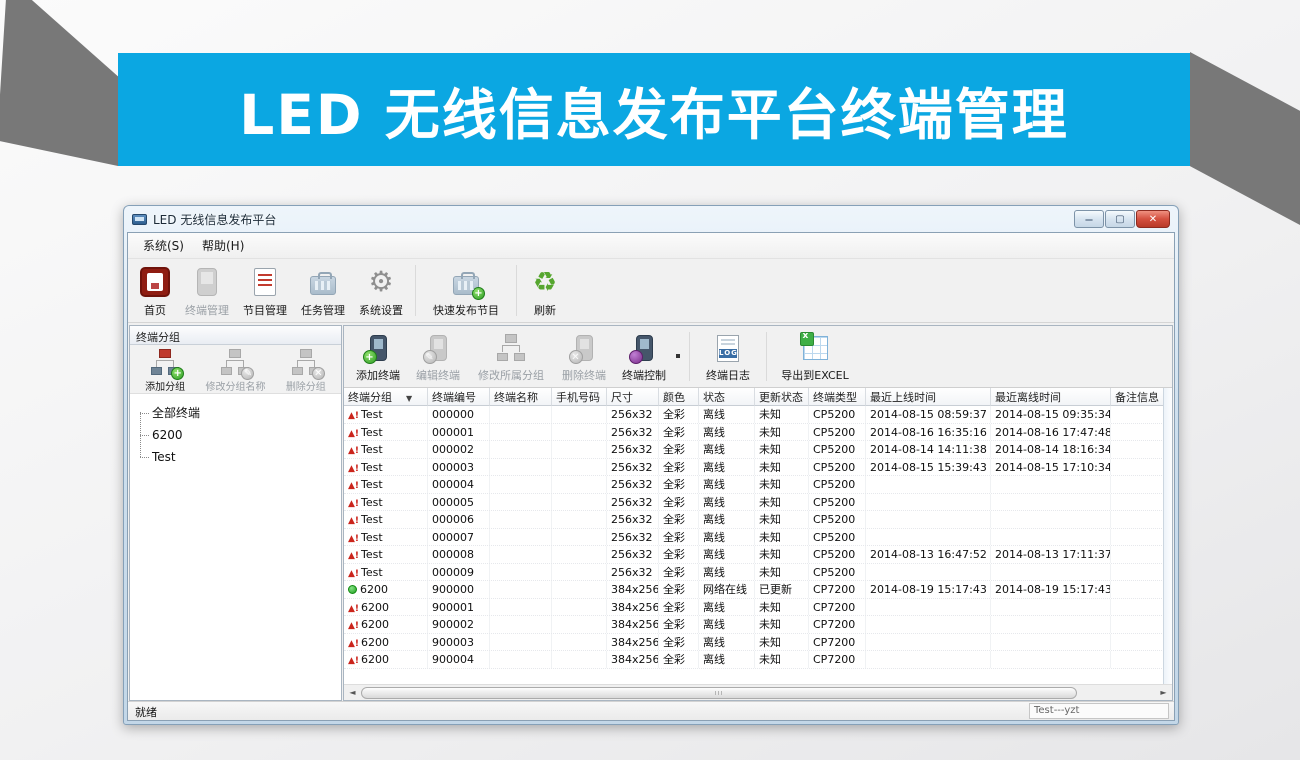 The height and width of the screenshot is (760, 1300). Describe the element at coordinates (459, 536) in the screenshot. I see `cell-id: 000007` at that location.